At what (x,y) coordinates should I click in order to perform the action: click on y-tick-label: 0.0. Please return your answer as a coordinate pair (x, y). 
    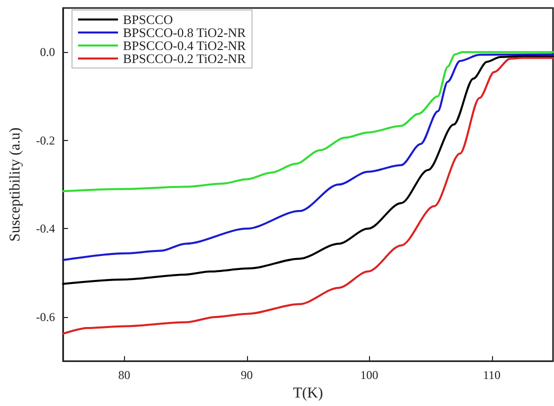
    Looking at the image, I should click on (47, 52).